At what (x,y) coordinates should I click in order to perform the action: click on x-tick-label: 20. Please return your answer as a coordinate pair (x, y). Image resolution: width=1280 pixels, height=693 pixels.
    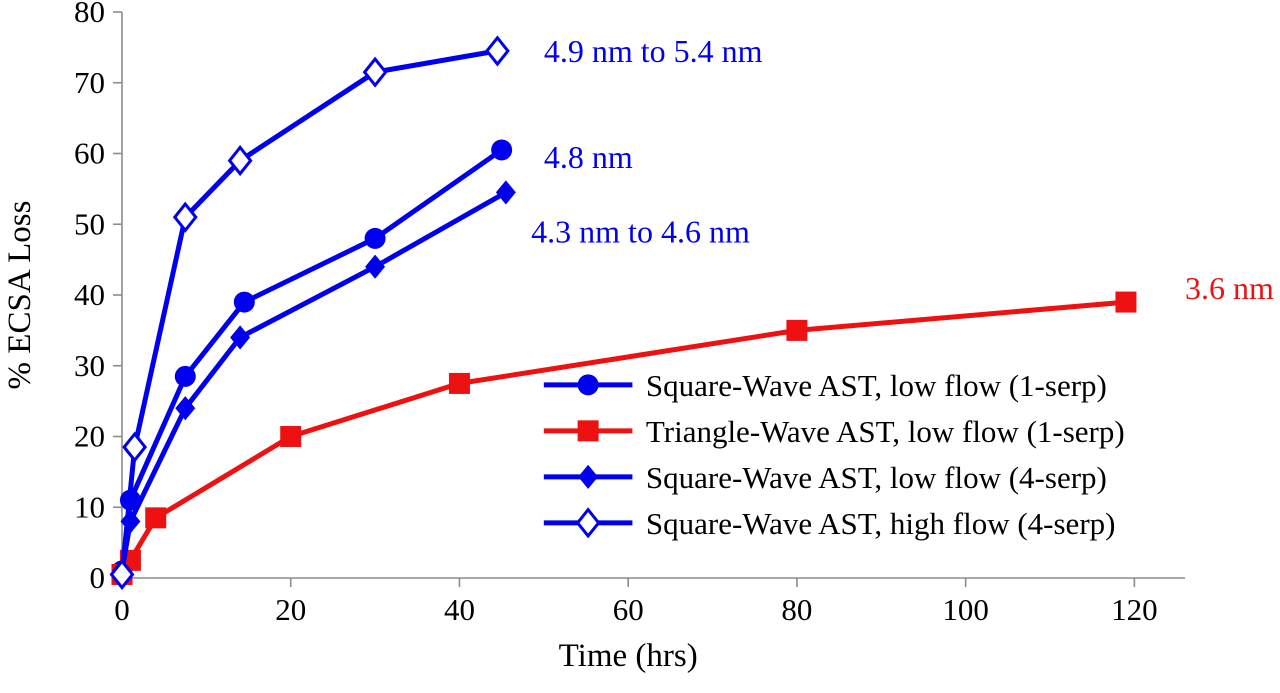
    Looking at the image, I should click on (290, 609).